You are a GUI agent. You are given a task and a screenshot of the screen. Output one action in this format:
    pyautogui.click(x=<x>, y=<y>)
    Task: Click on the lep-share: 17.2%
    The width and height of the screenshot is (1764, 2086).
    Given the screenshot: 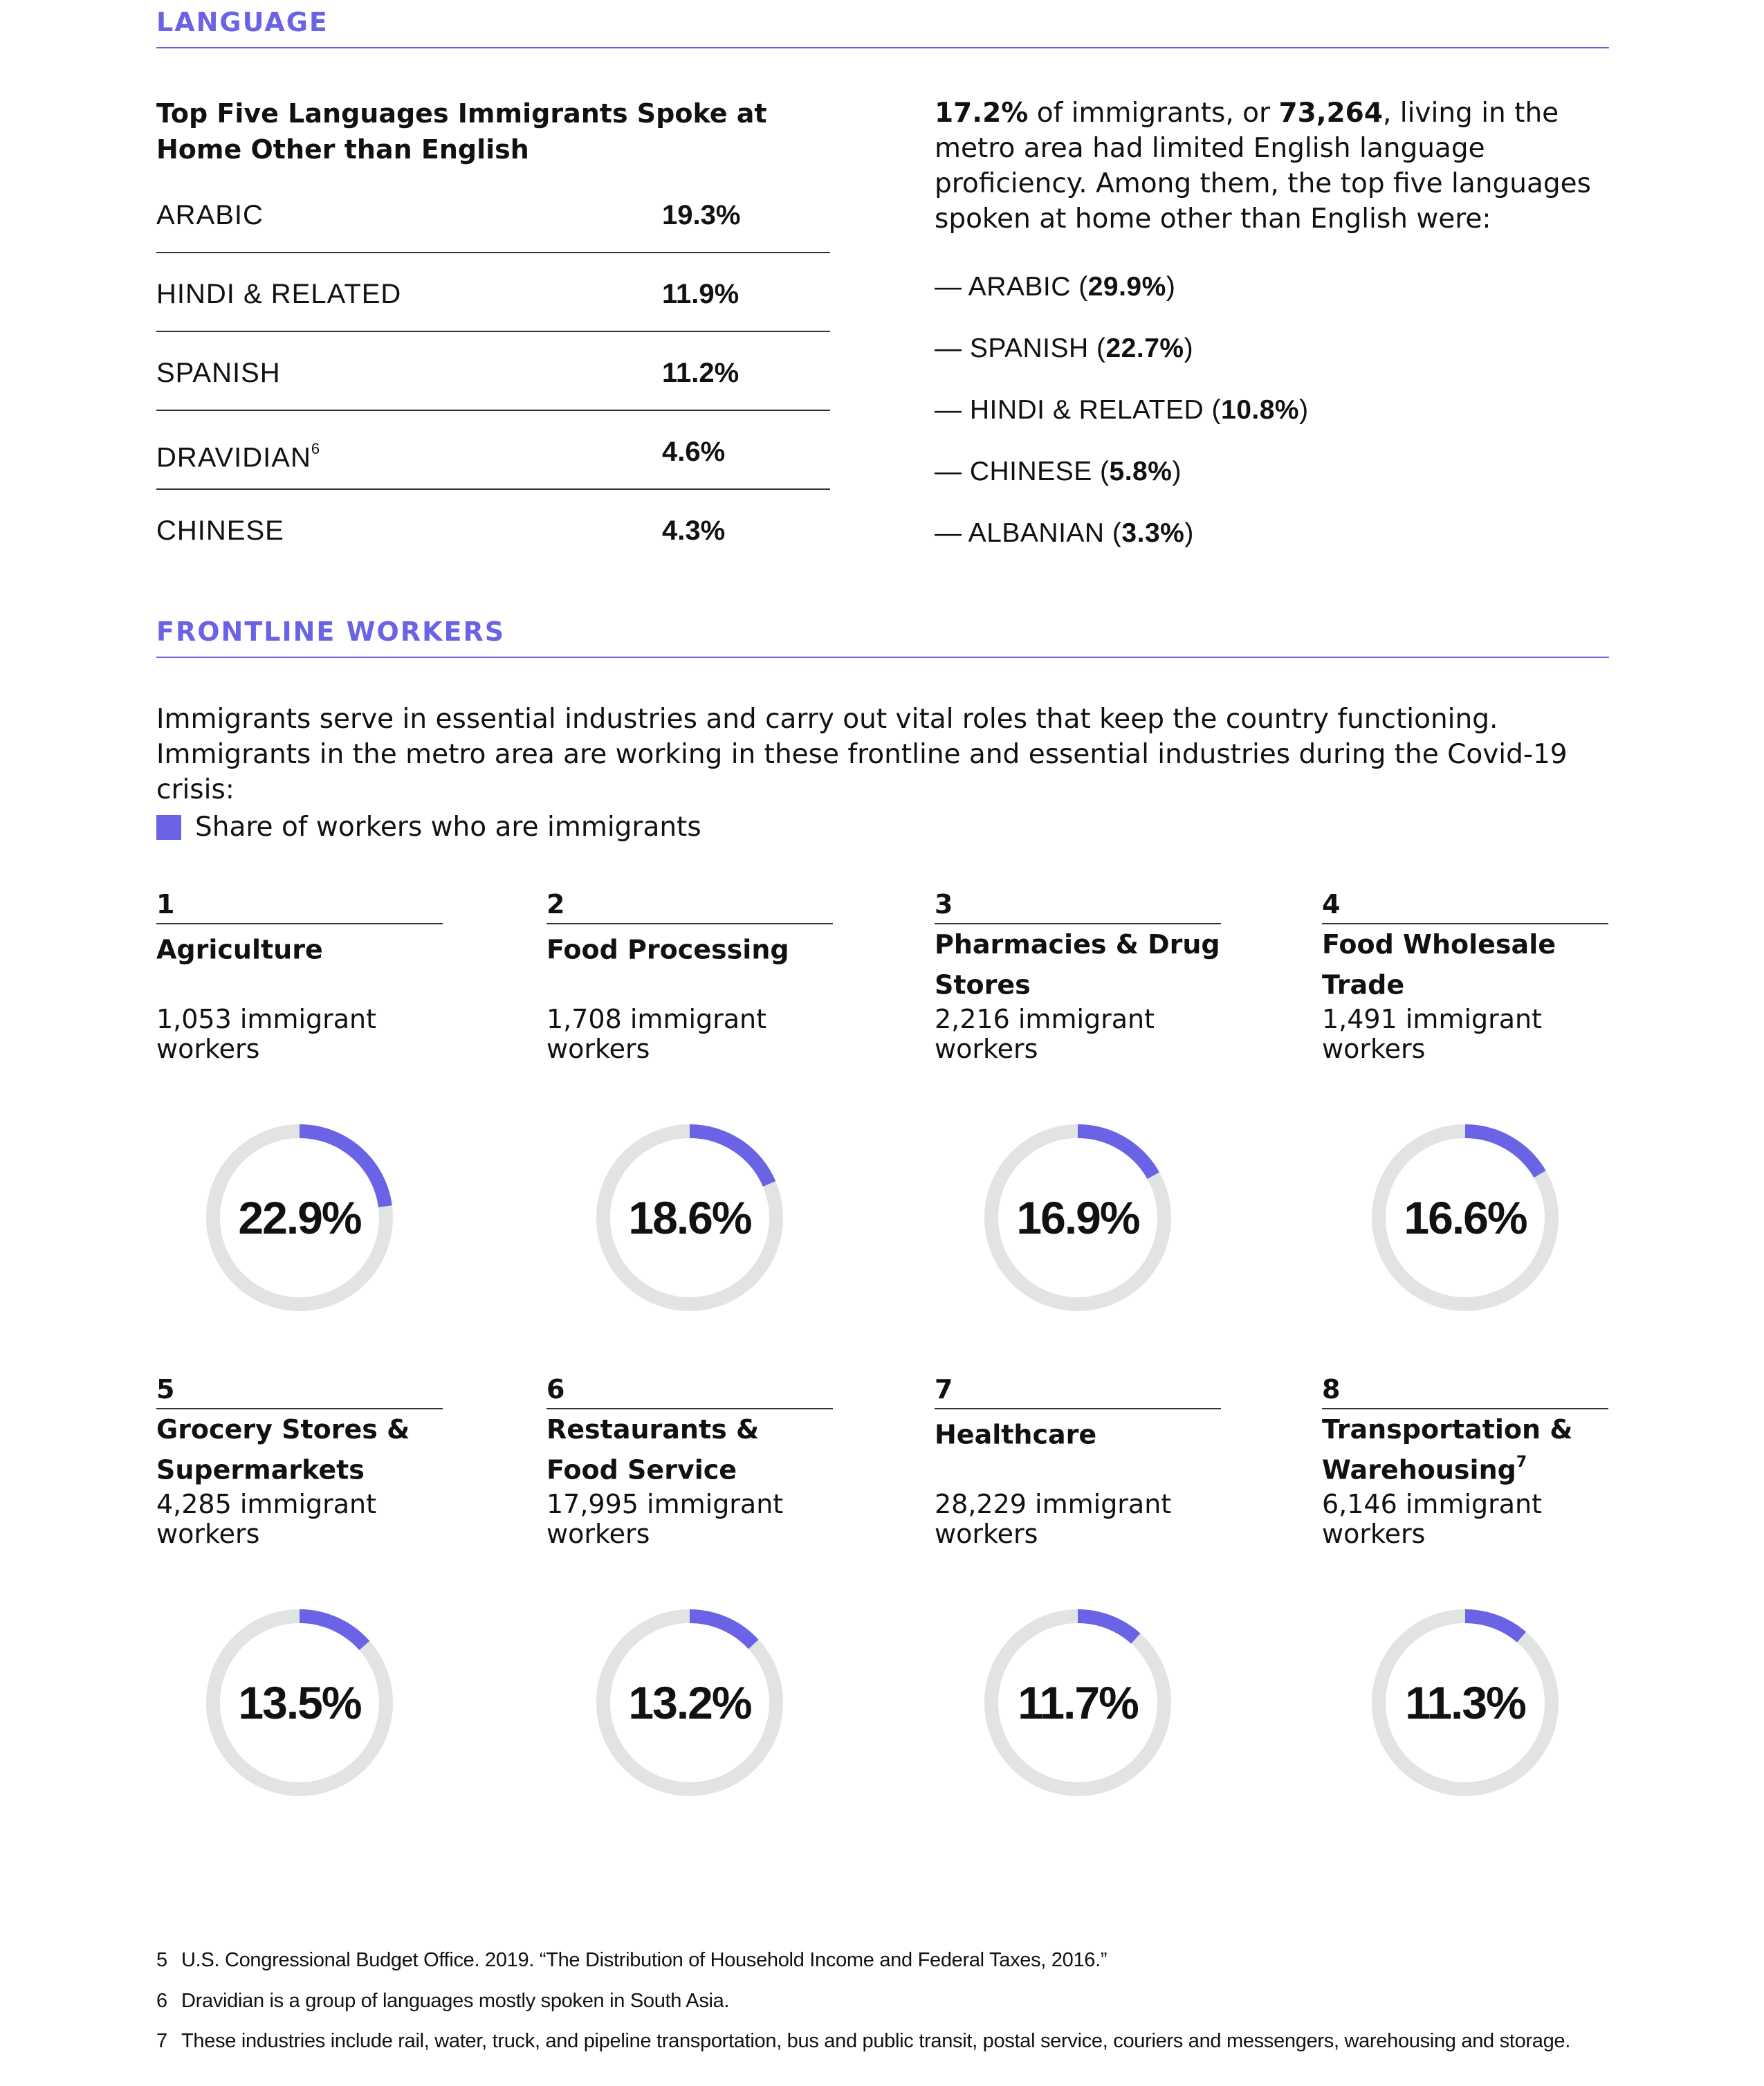 What is the action you would take?
    pyautogui.click(x=982, y=114)
    